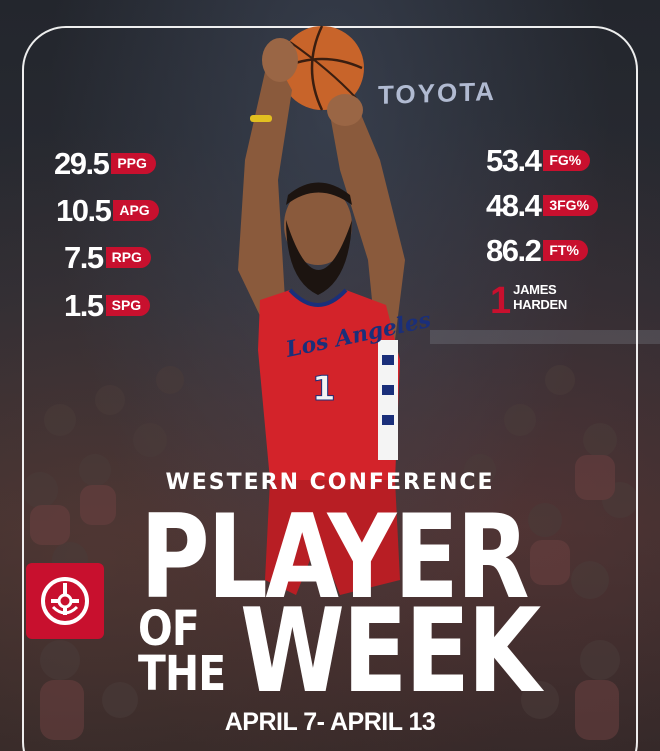 The image size is (660, 751). I want to click on stat-spg: 1.5 SPG, so click(107, 305).